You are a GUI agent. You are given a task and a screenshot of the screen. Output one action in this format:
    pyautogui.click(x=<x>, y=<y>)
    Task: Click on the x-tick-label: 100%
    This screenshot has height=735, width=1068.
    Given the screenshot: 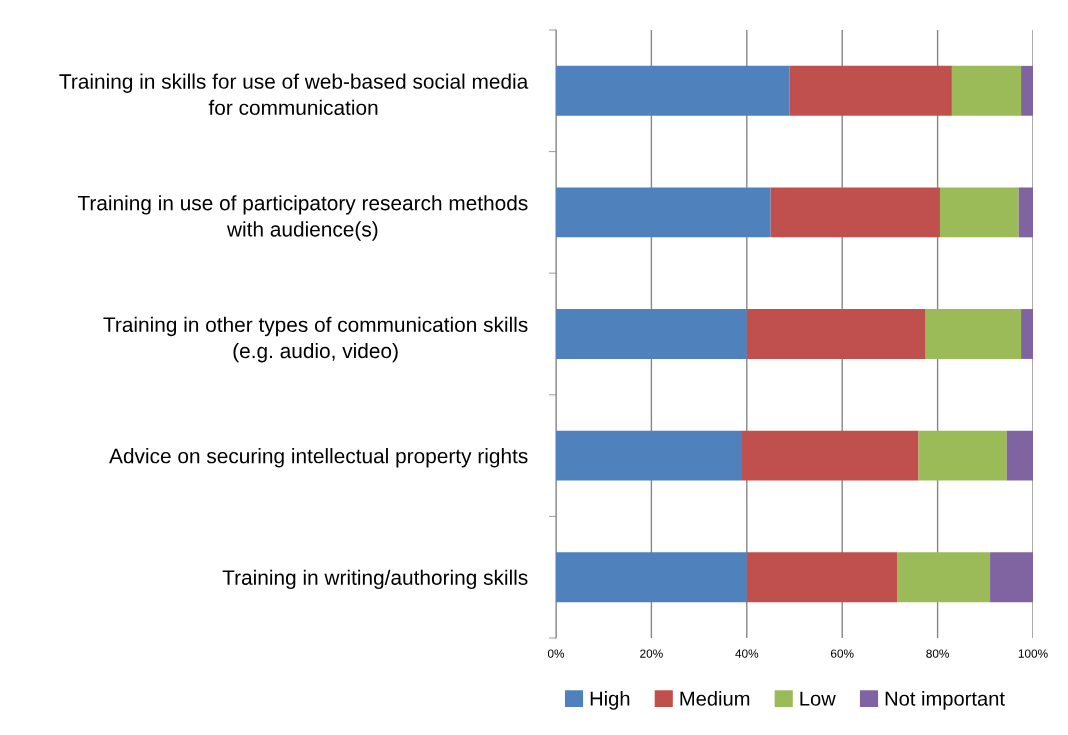 What is the action you would take?
    pyautogui.click(x=1033, y=653)
    